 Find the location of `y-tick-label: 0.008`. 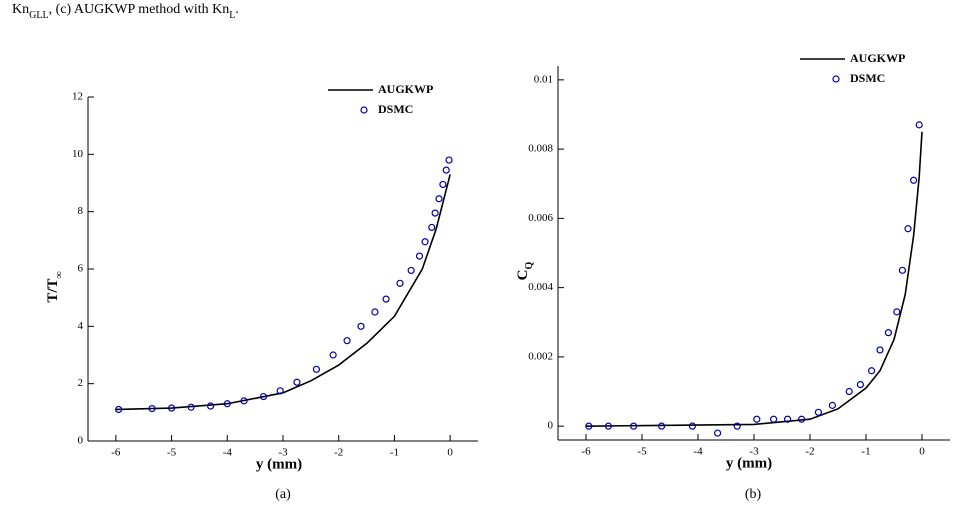

y-tick-label: 0.008 is located at coordinates (540, 149).